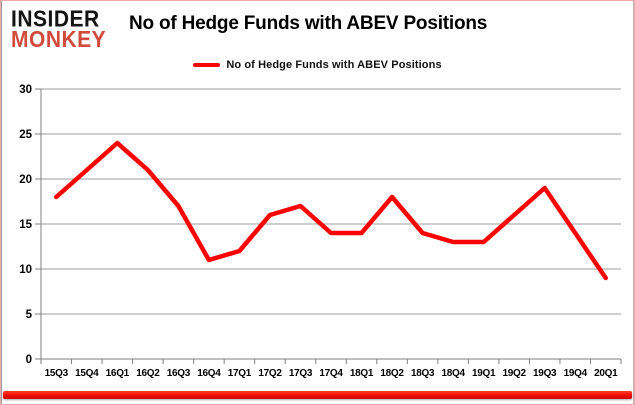 Image resolution: width=635 pixels, height=405 pixels. Describe the element at coordinates (148, 373) in the screenshot. I see `x-tick-label: 16Q2` at that location.